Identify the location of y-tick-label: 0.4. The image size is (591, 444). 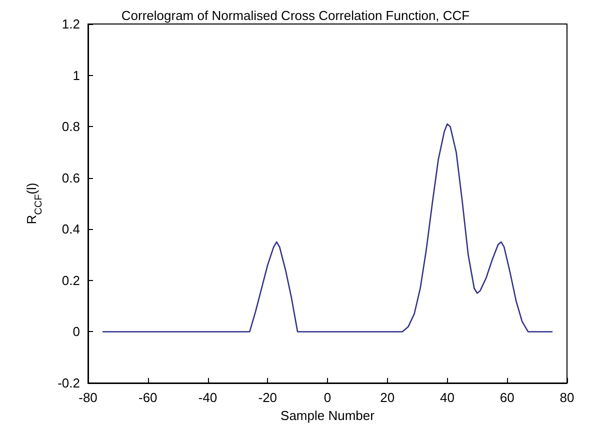
(71, 229).